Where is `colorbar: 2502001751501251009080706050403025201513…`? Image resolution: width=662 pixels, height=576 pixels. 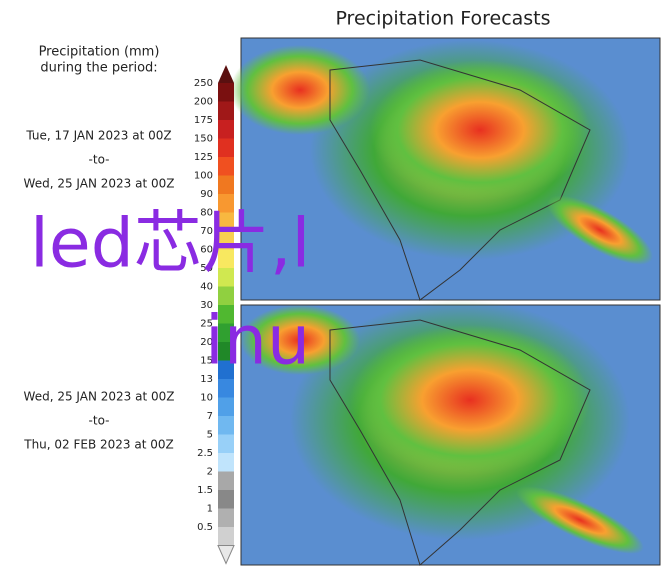 colorbar: 2502001751501251009080706050403025201513… is located at coordinates (214, 315).